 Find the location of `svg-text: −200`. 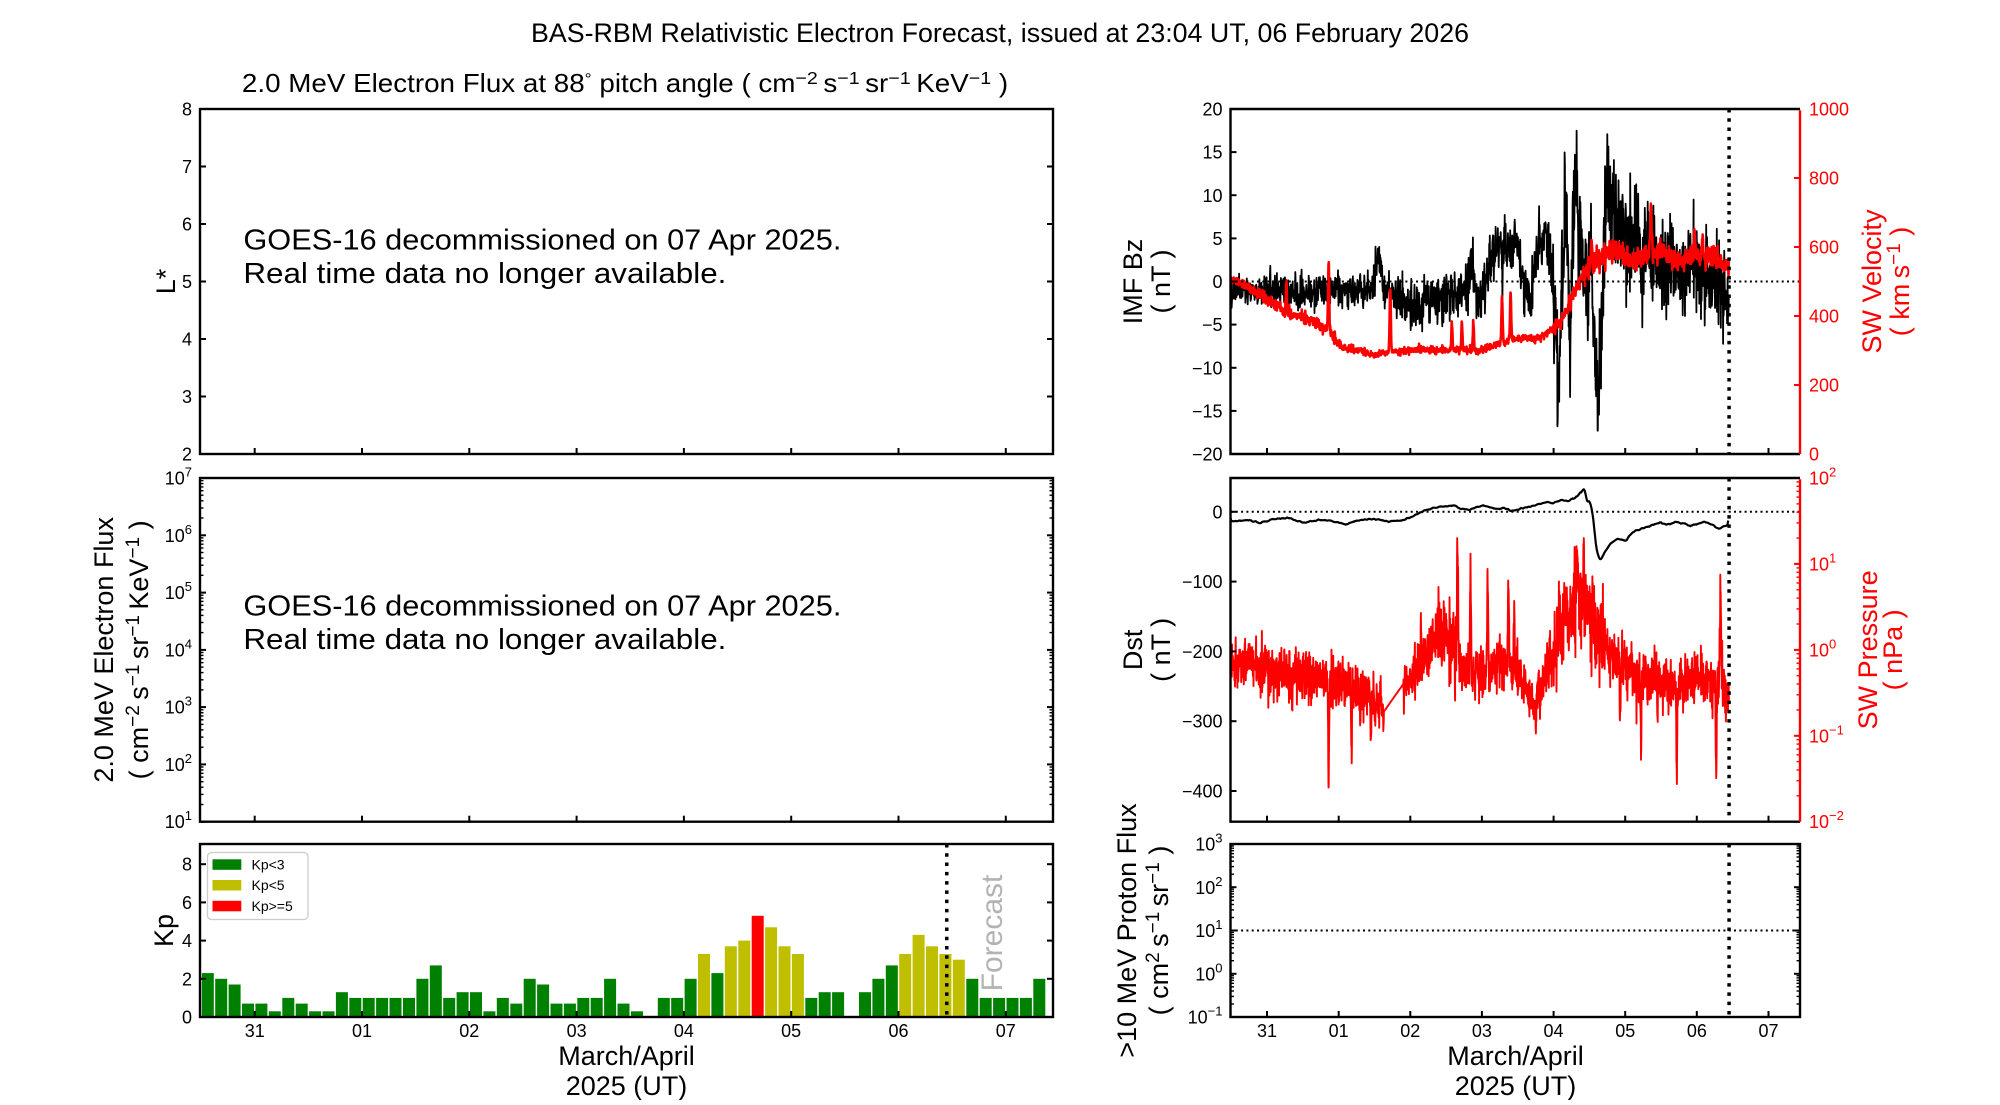

svg-text: −200 is located at coordinates (1202, 652).